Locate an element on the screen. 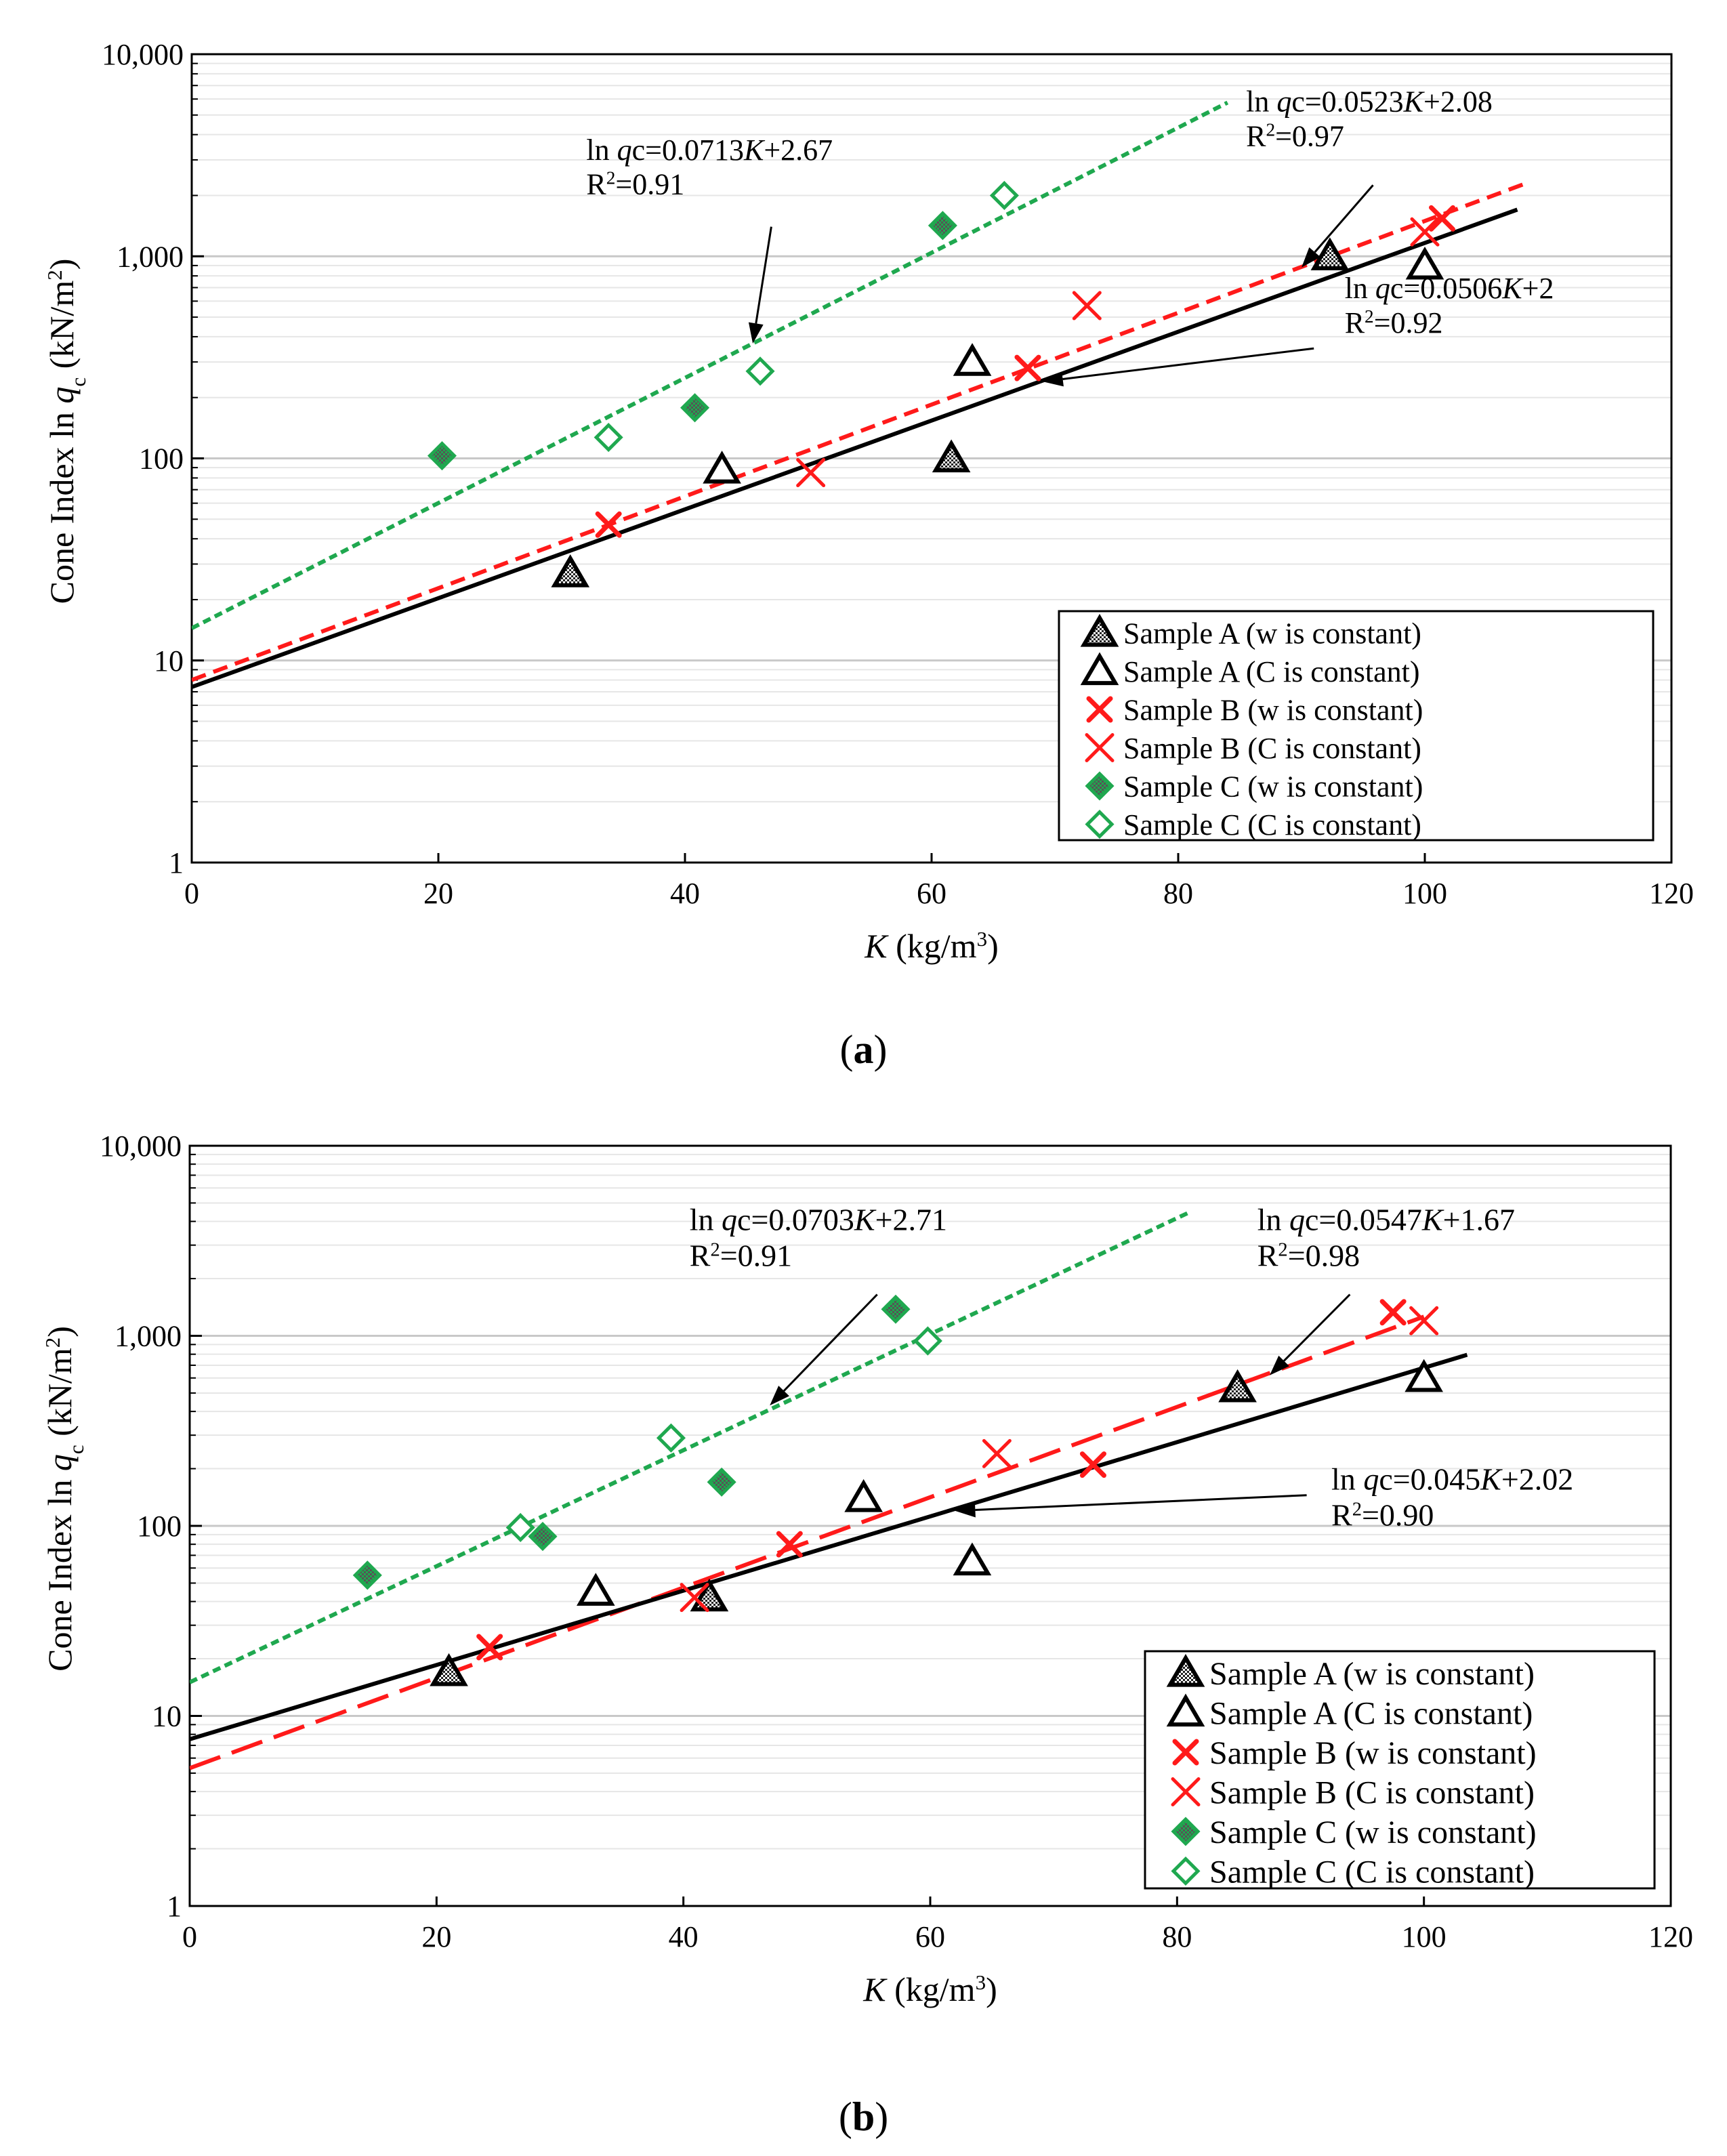 The height and width of the screenshot is (2156, 1727). chart-b-legend-label-C_C: Sample C (C is constant) is located at coordinates (1372, 1872).